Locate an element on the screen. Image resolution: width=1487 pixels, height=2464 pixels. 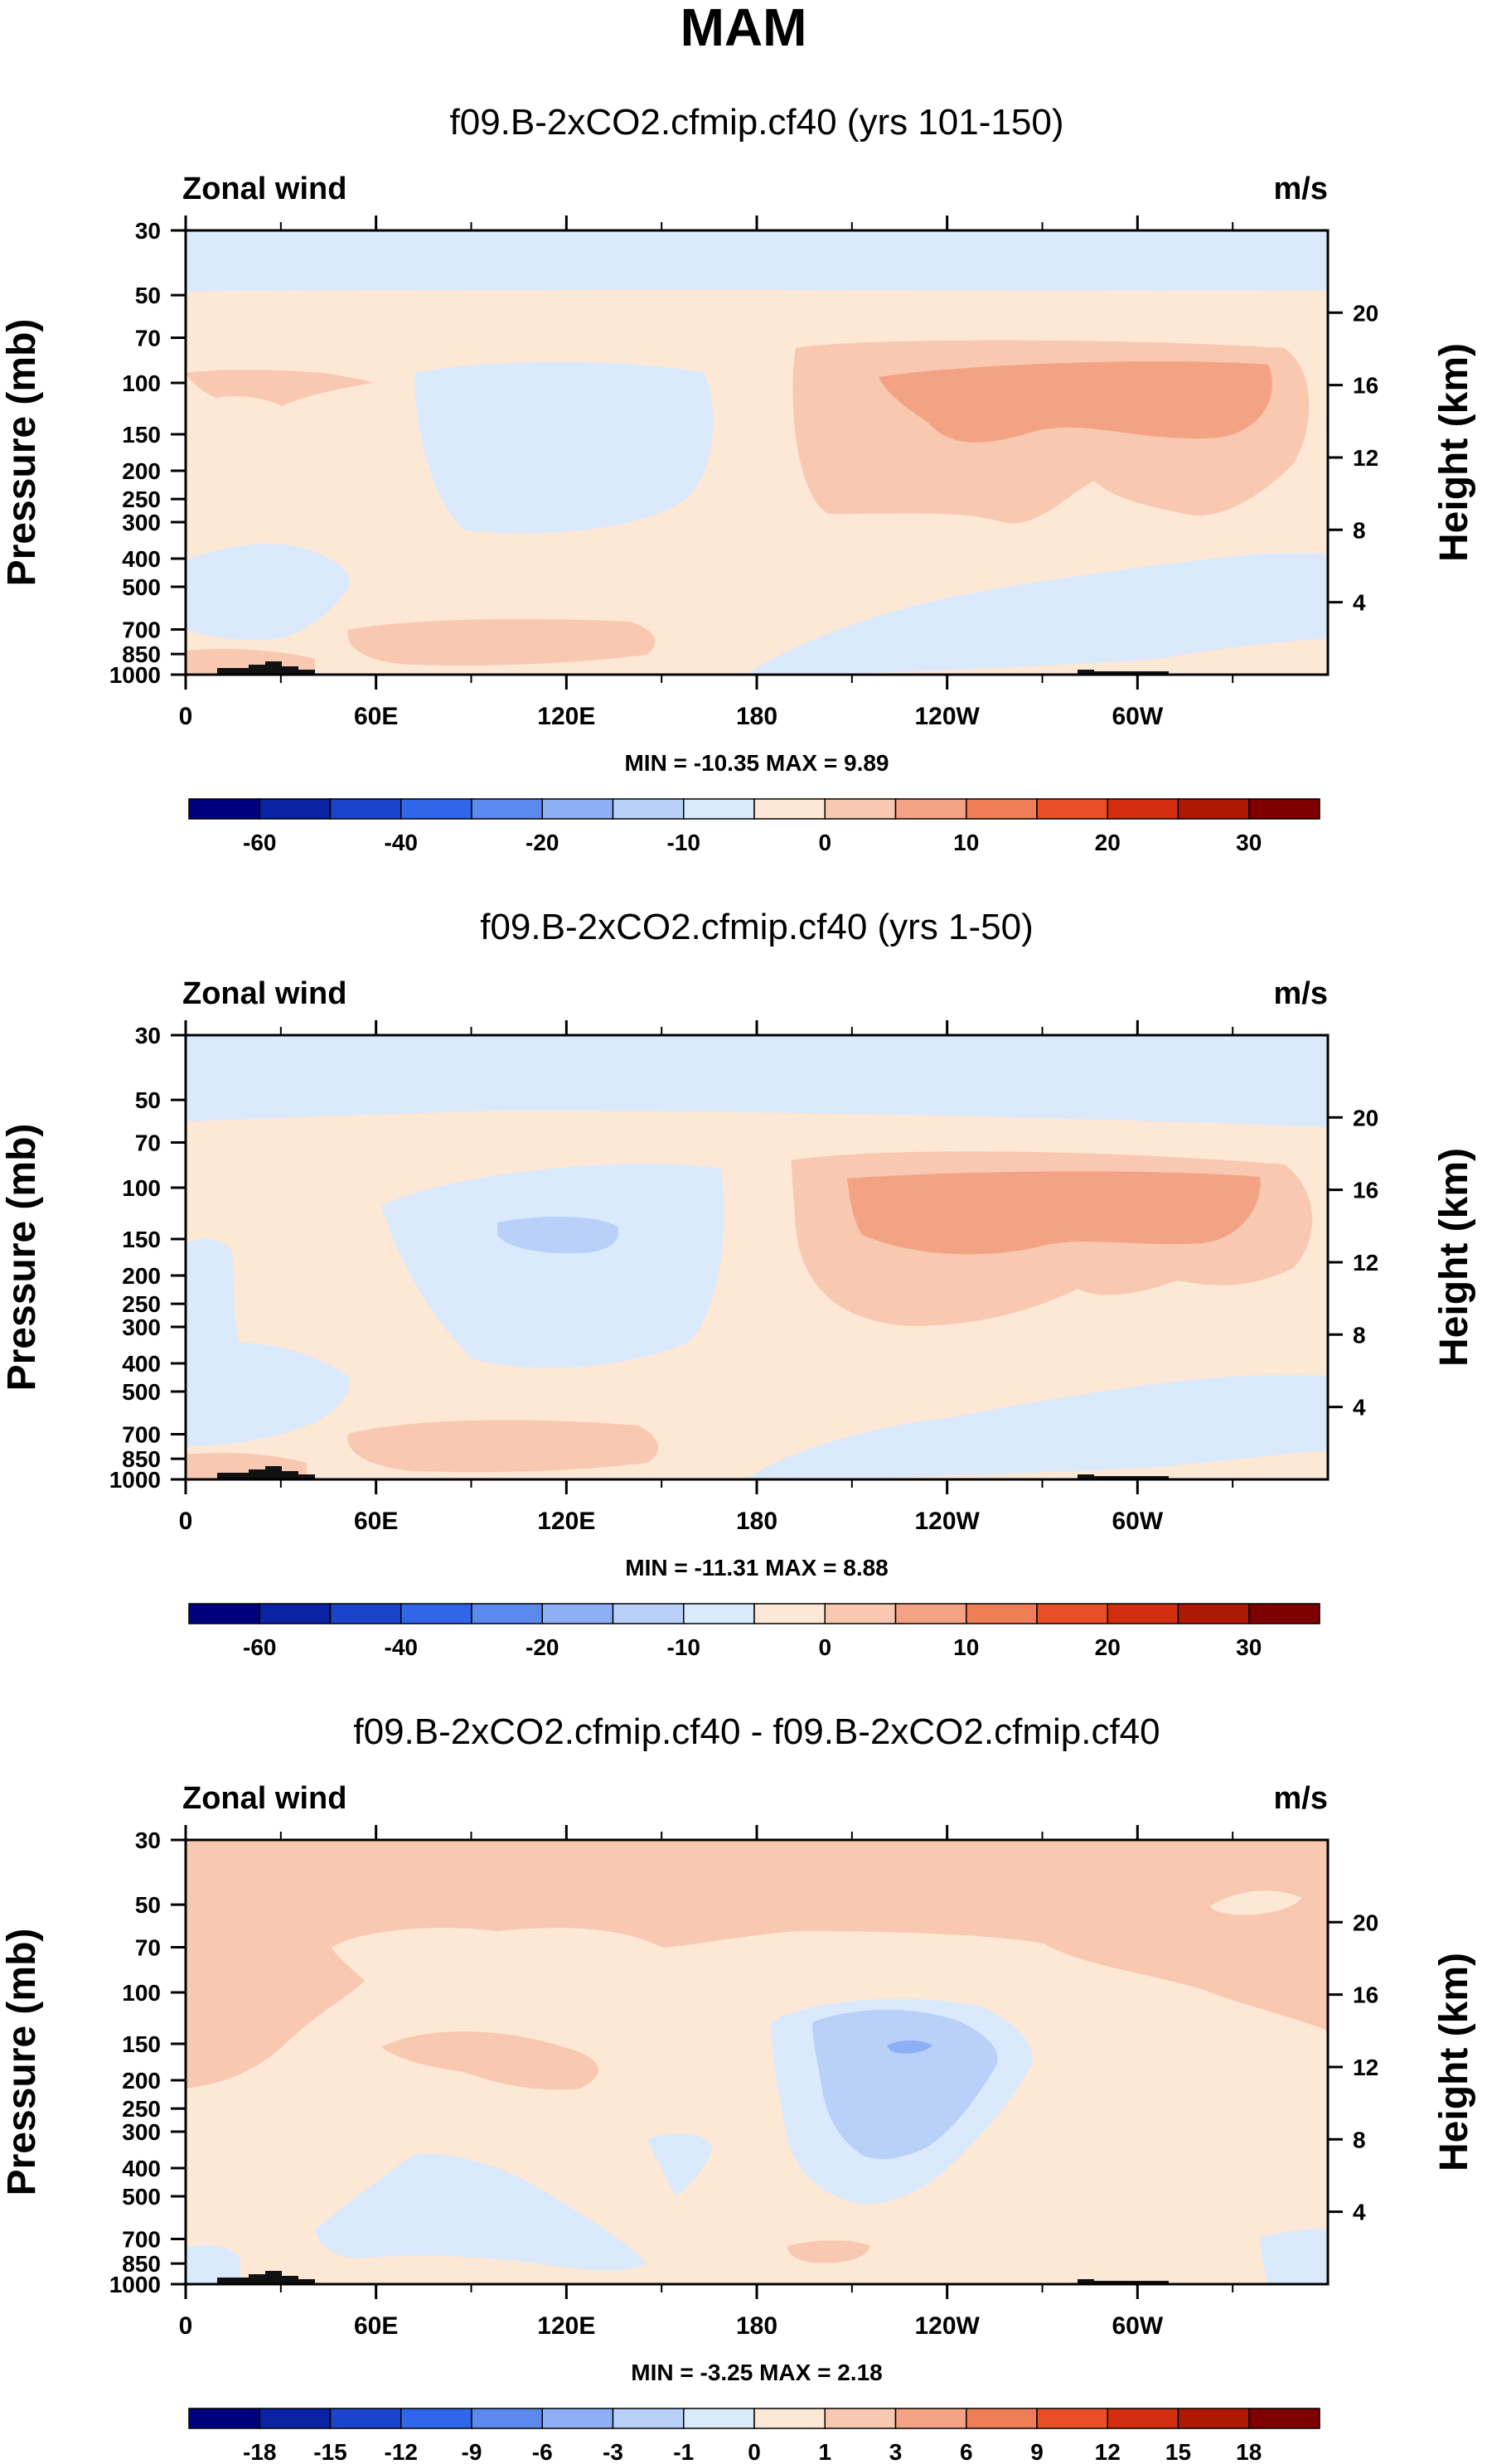
colorbar-label: 6 is located at coordinates (966, 2451).